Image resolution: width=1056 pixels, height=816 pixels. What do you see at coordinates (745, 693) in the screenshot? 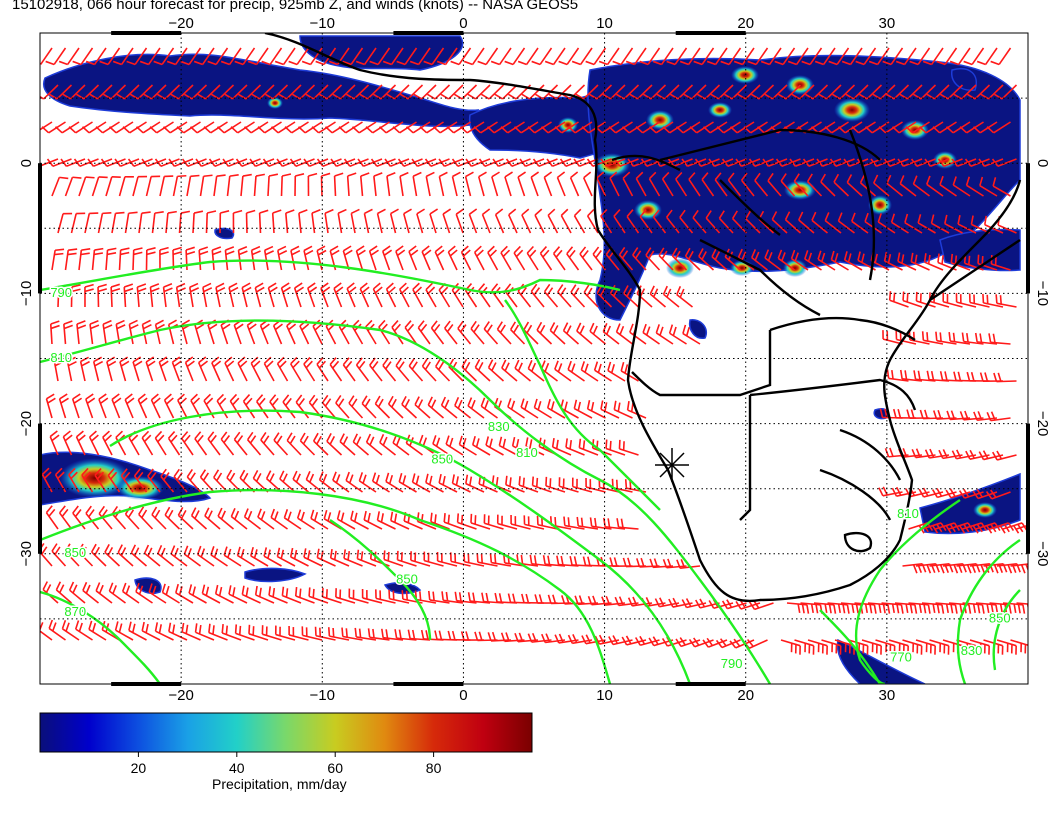
I see `lon-tick-label-bottom: 20` at bounding box center [745, 693].